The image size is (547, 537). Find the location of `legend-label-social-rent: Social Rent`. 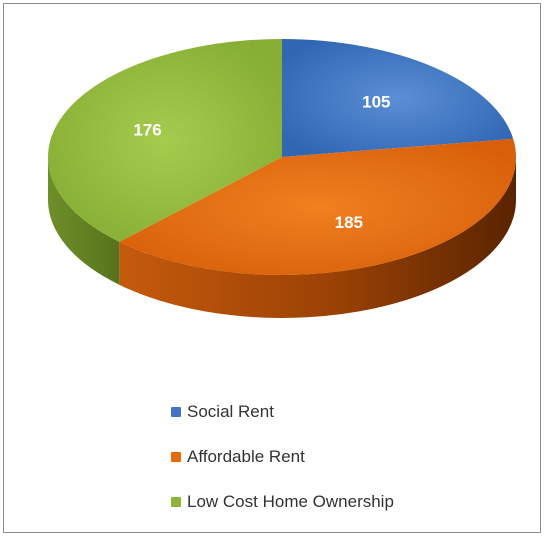

legend-label-social-rent: Social Rent is located at coordinates (230, 411).